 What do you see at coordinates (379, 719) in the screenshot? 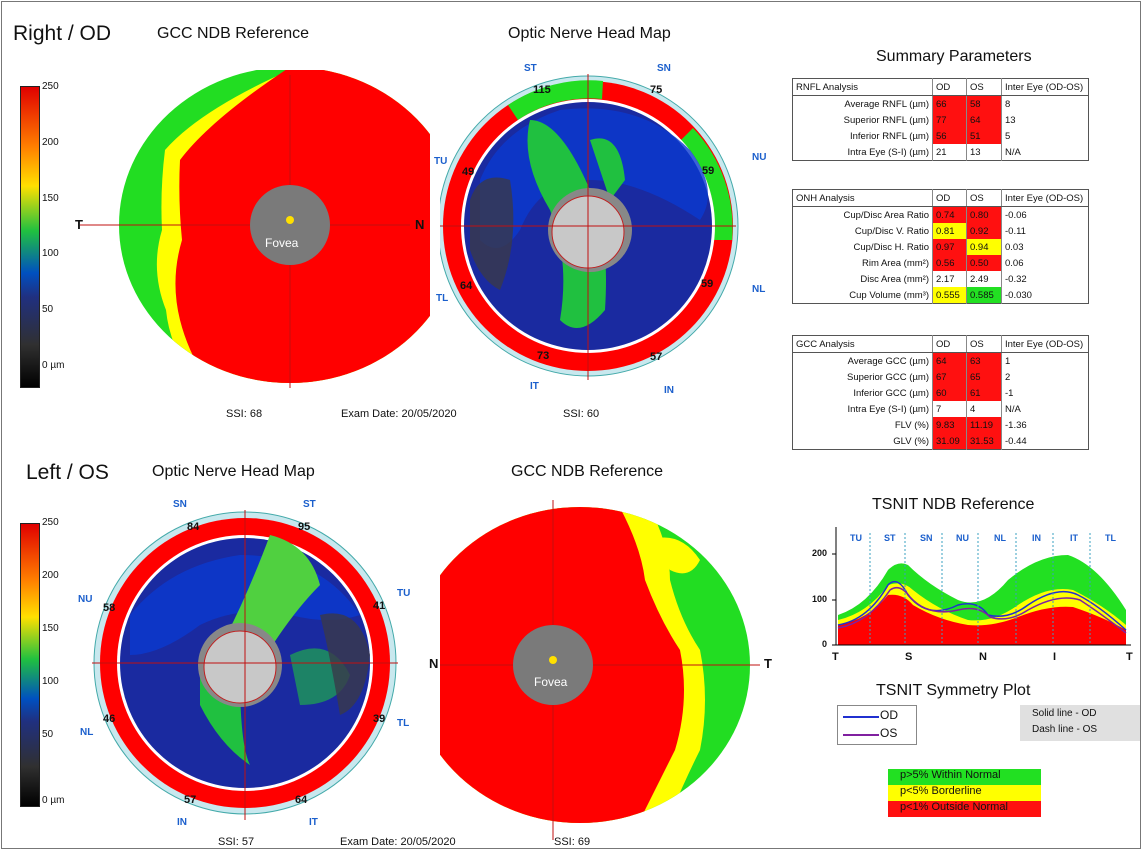
I see `os-sector-value: 39` at bounding box center [379, 719].